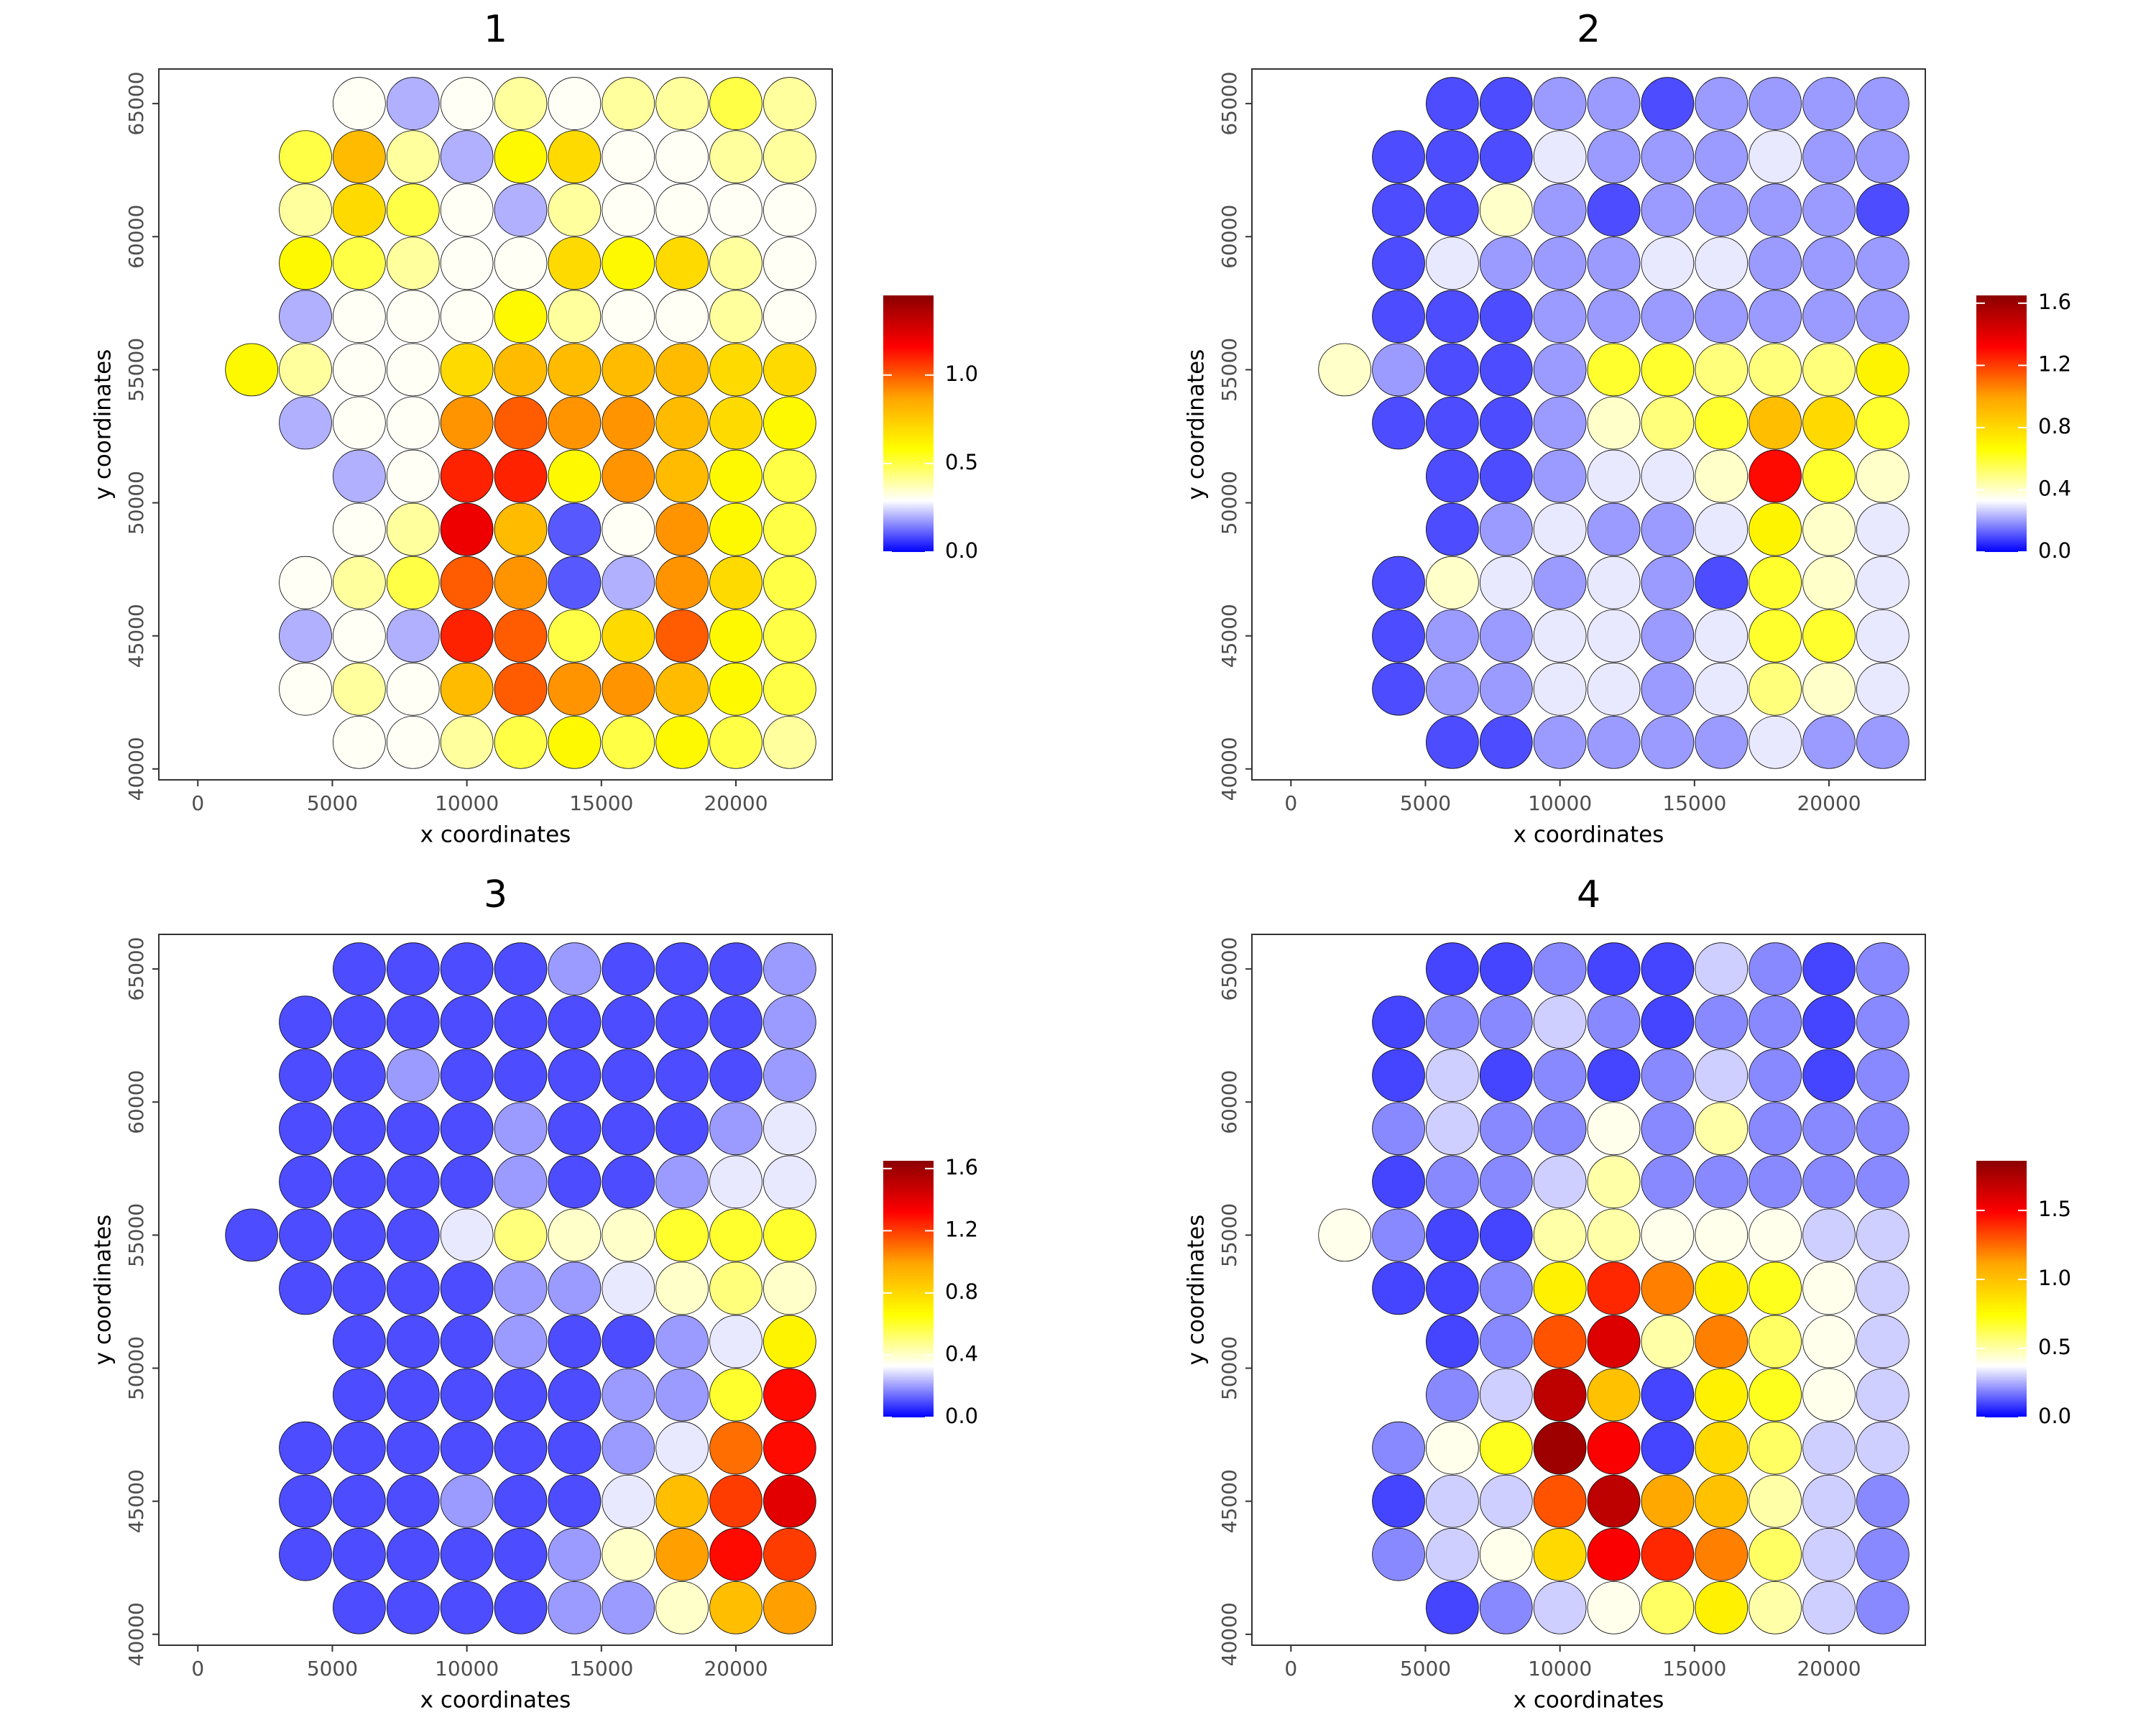  Describe the element at coordinates (736, 1668) in the screenshot. I see `x-tick-label: 20000` at that location.